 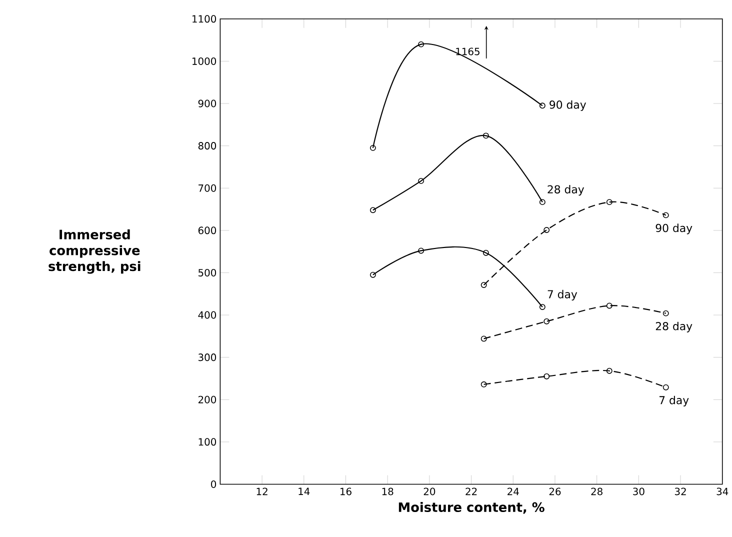 What do you see at coordinates (638, 492) in the screenshot?
I see `x-tick-label: 30` at bounding box center [638, 492].